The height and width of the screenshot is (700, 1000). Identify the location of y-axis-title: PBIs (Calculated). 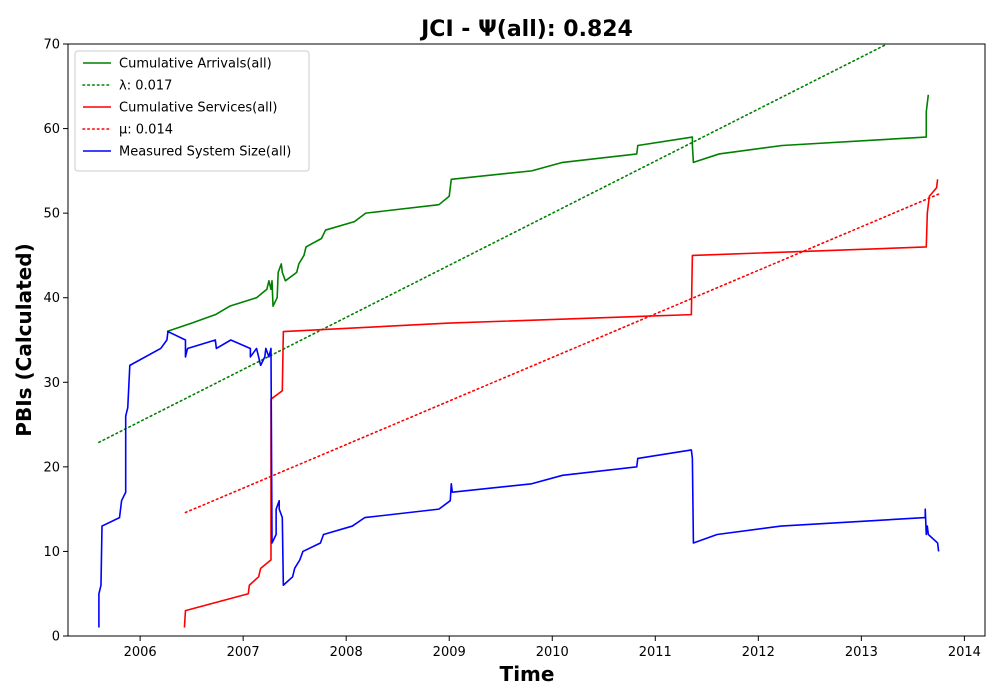
(24, 339).